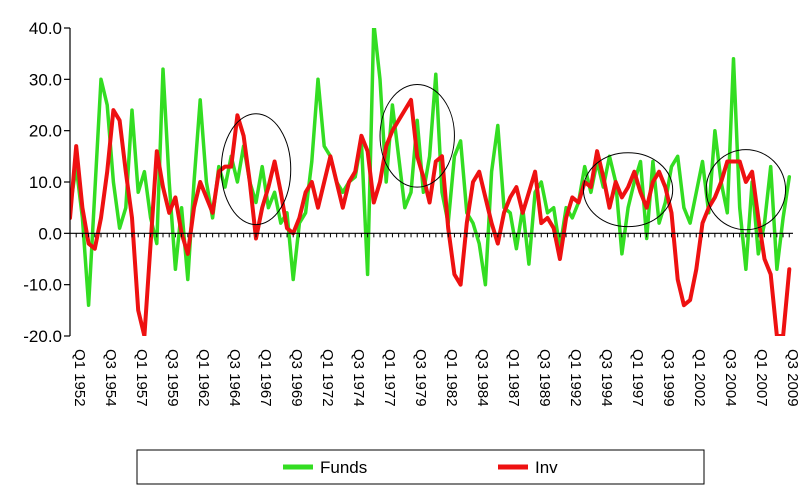  I want to click on legend: Funds Inv, so click(420, 467).